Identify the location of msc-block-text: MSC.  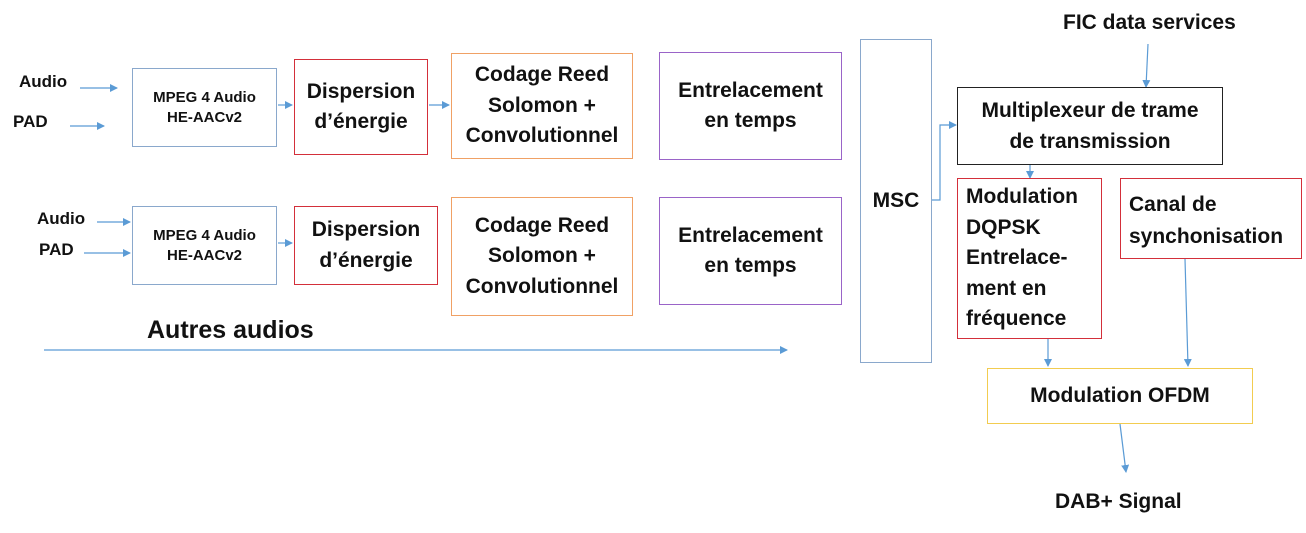
(896, 201).